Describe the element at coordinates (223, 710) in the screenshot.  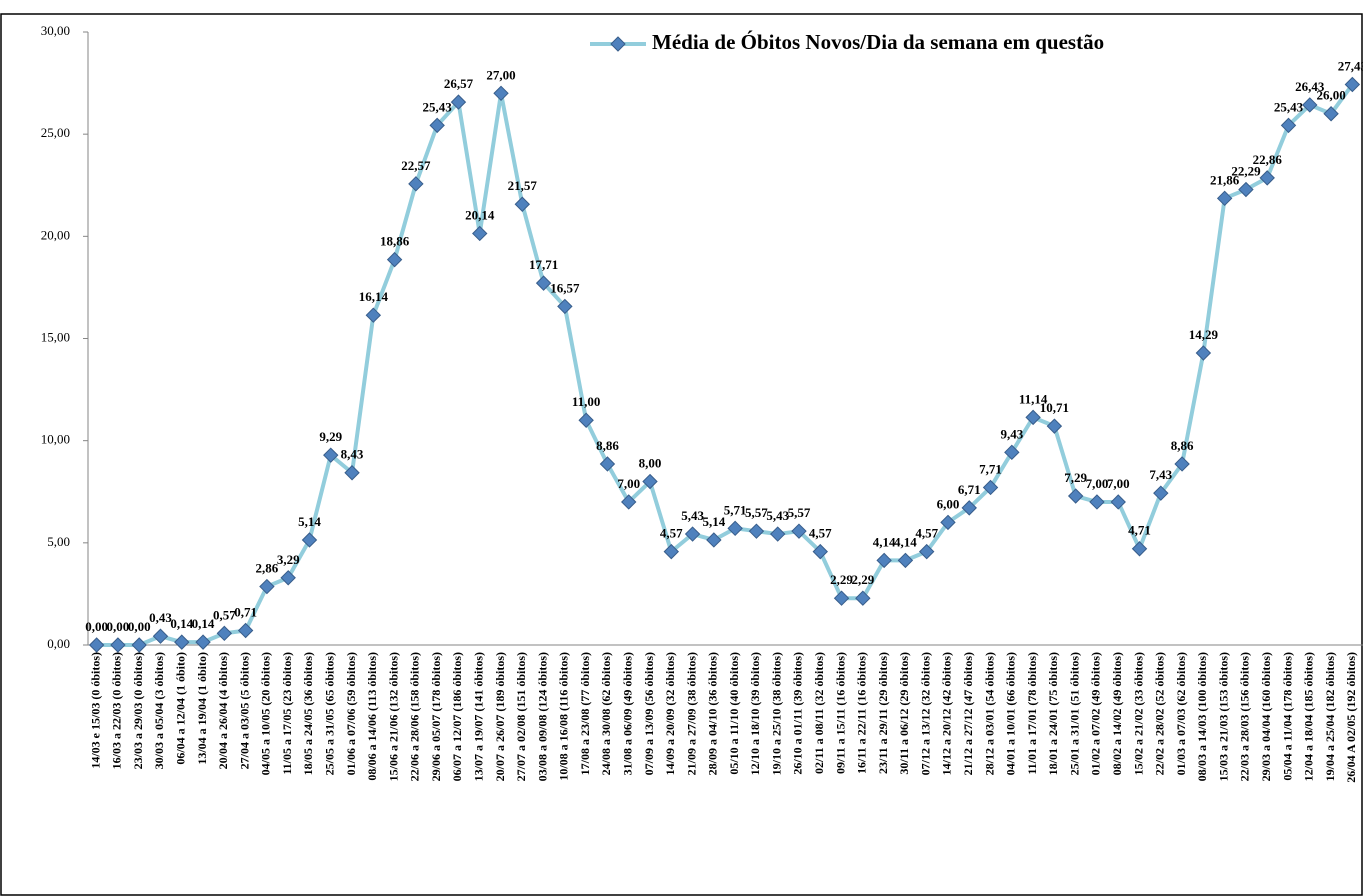
I see `x-tick-label: 20/04 a 26/04 (4 óbitos)` at that location.